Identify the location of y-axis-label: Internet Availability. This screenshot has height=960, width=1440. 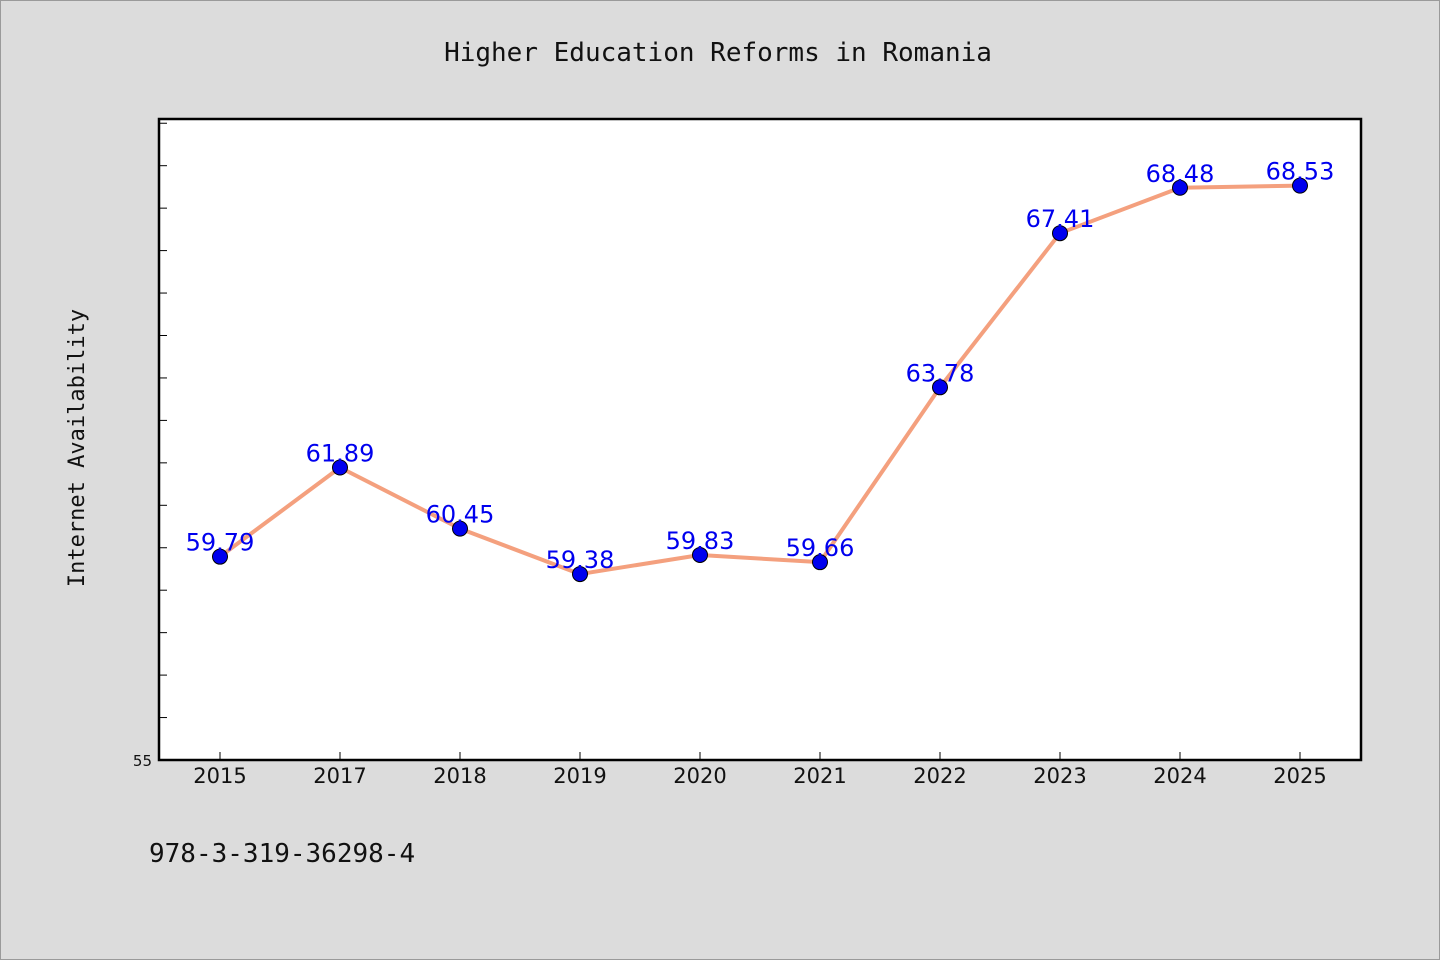
(77, 448).